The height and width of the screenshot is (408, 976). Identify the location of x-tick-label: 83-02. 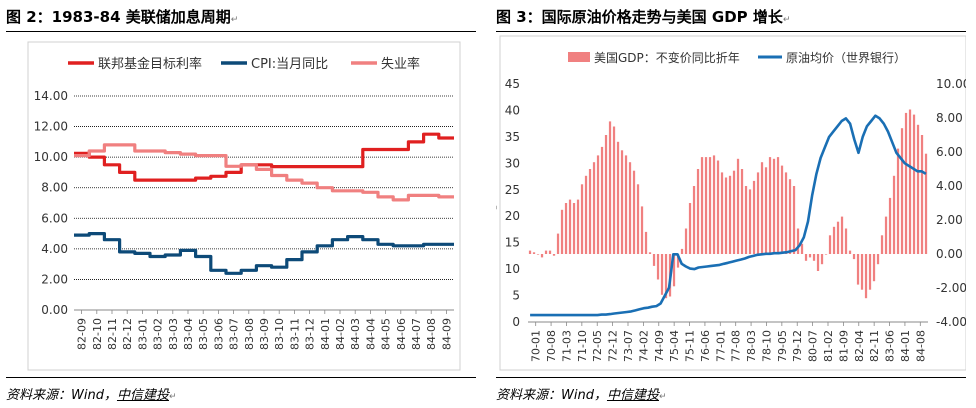
(158, 334).